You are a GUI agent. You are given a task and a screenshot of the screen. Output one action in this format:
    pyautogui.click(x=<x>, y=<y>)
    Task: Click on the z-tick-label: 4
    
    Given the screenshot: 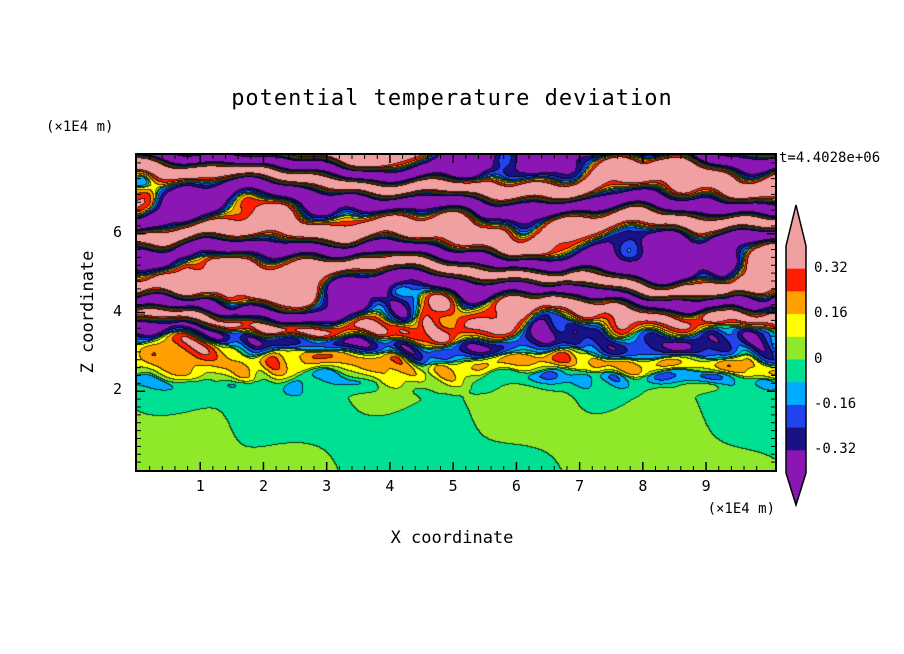 What is the action you would take?
    pyautogui.click(x=117, y=310)
    